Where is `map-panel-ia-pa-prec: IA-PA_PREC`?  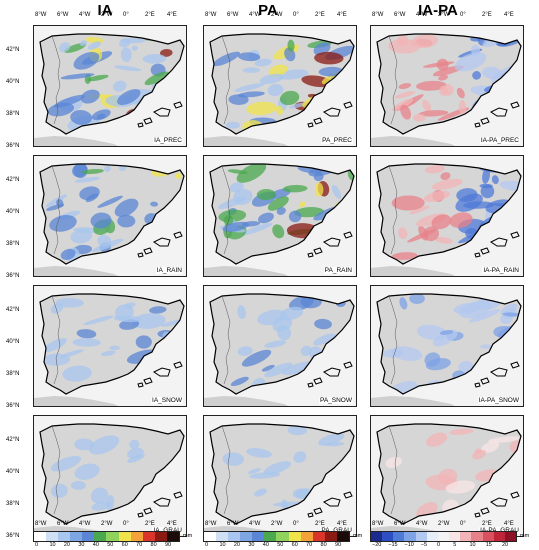
map-panel-ia-pa-prec: IA-PA_PREC is located at coordinates (447, 86).